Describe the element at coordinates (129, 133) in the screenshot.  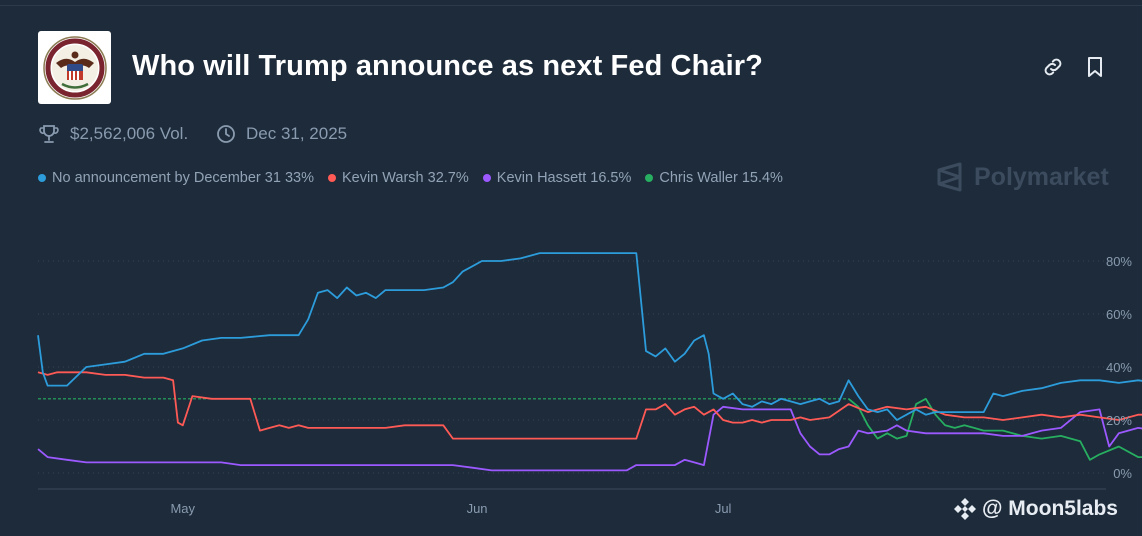
I see `volume-text: $2,562,006 Vol.` at that location.